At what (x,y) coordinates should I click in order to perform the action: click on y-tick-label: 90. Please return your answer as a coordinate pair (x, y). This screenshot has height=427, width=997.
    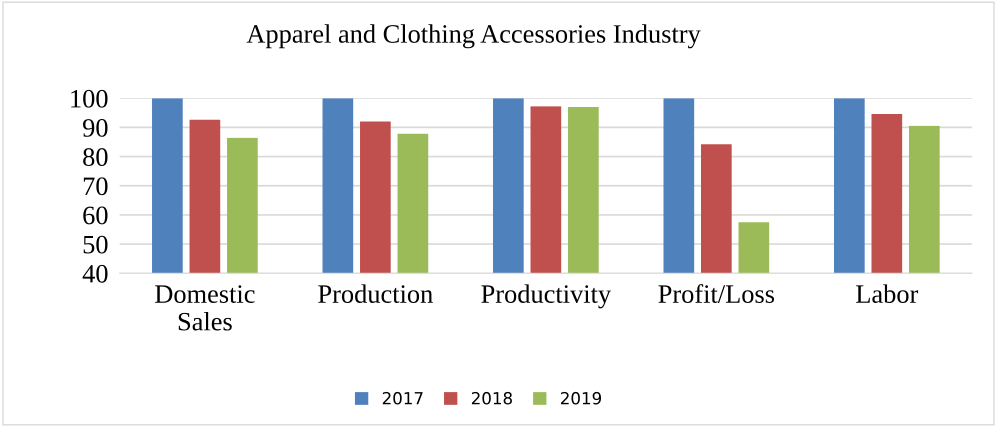
    Looking at the image, I should click on (95, 127).